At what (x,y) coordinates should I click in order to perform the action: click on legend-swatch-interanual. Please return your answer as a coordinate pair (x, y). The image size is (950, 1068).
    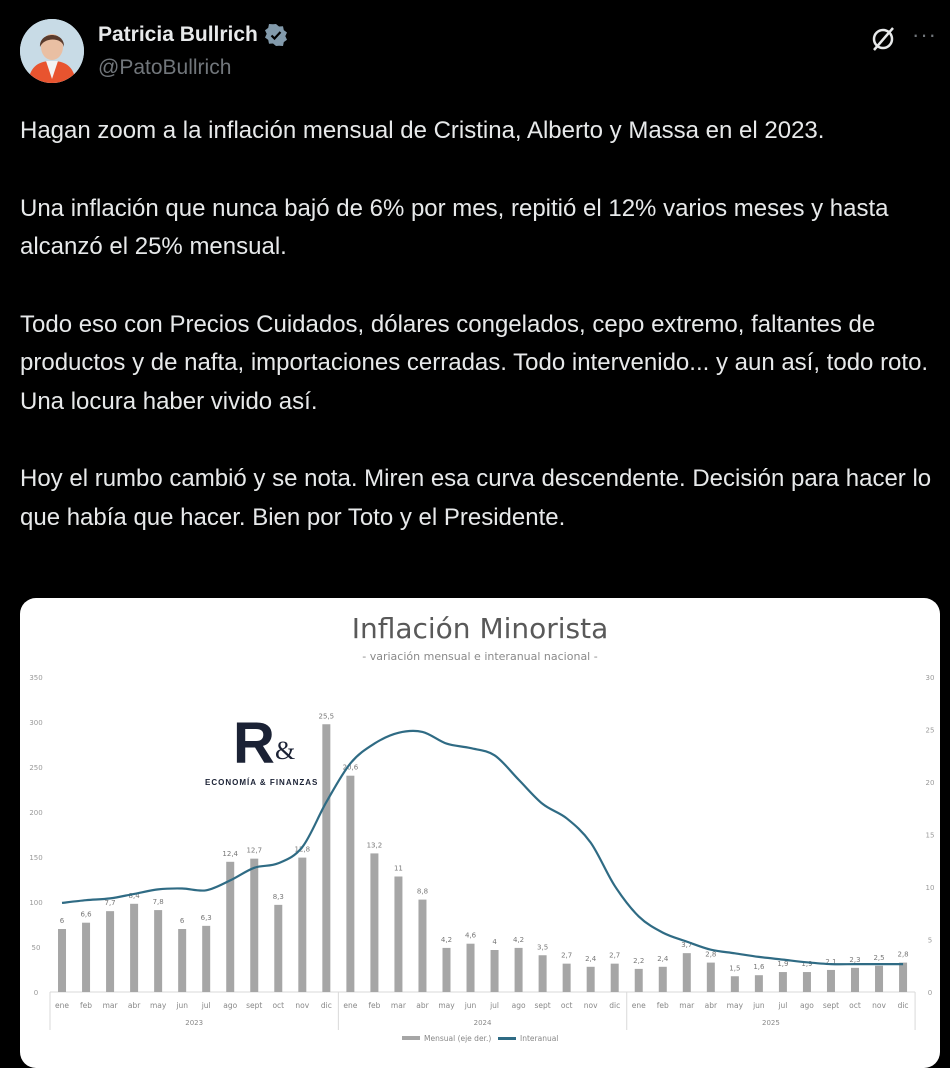
    Looking at the image, I should click on (507, 1038).